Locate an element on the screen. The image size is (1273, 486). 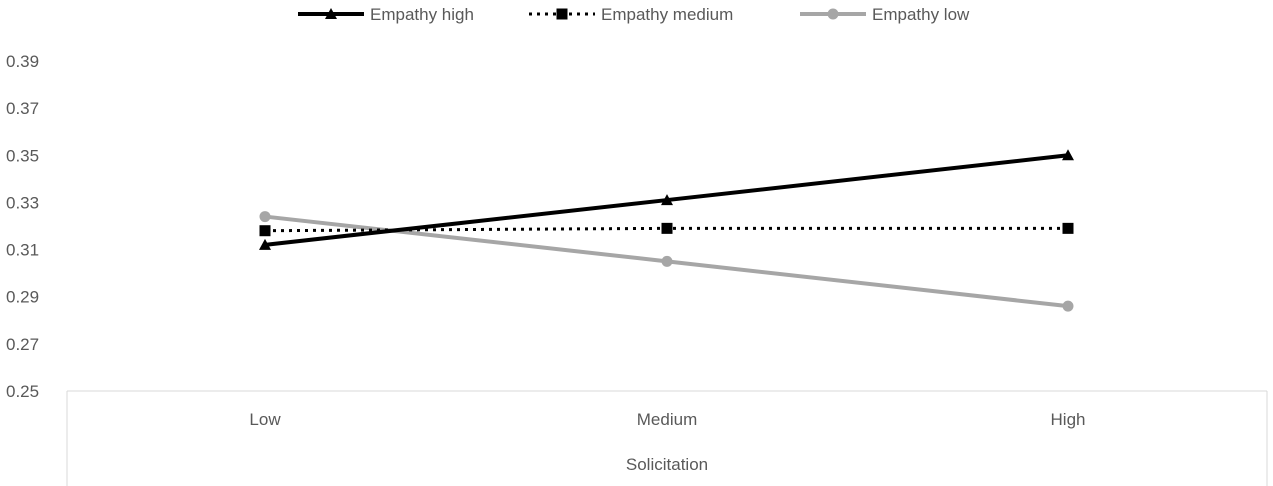
y-tick-label: 0.29 is located at coordinates (22, 297).